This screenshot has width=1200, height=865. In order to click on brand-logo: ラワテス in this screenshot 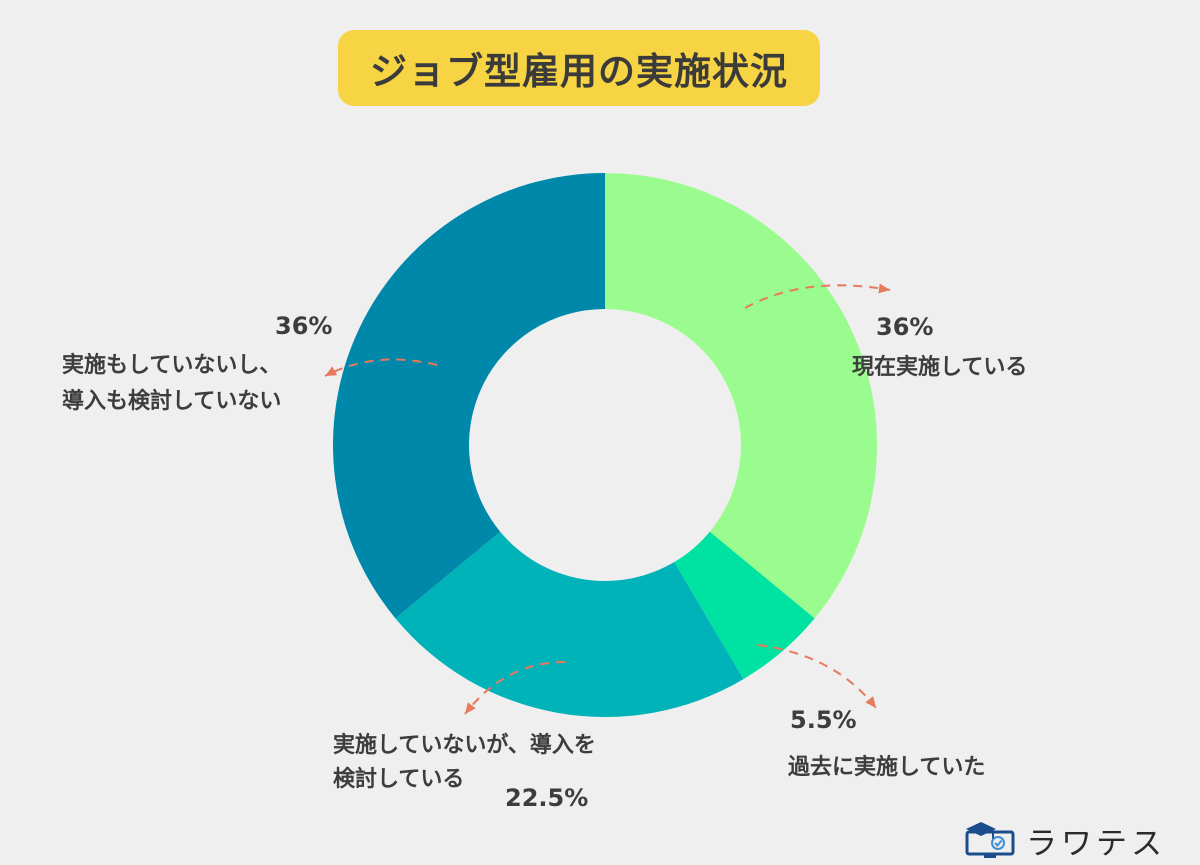, I will do `click(1065, 841)`.